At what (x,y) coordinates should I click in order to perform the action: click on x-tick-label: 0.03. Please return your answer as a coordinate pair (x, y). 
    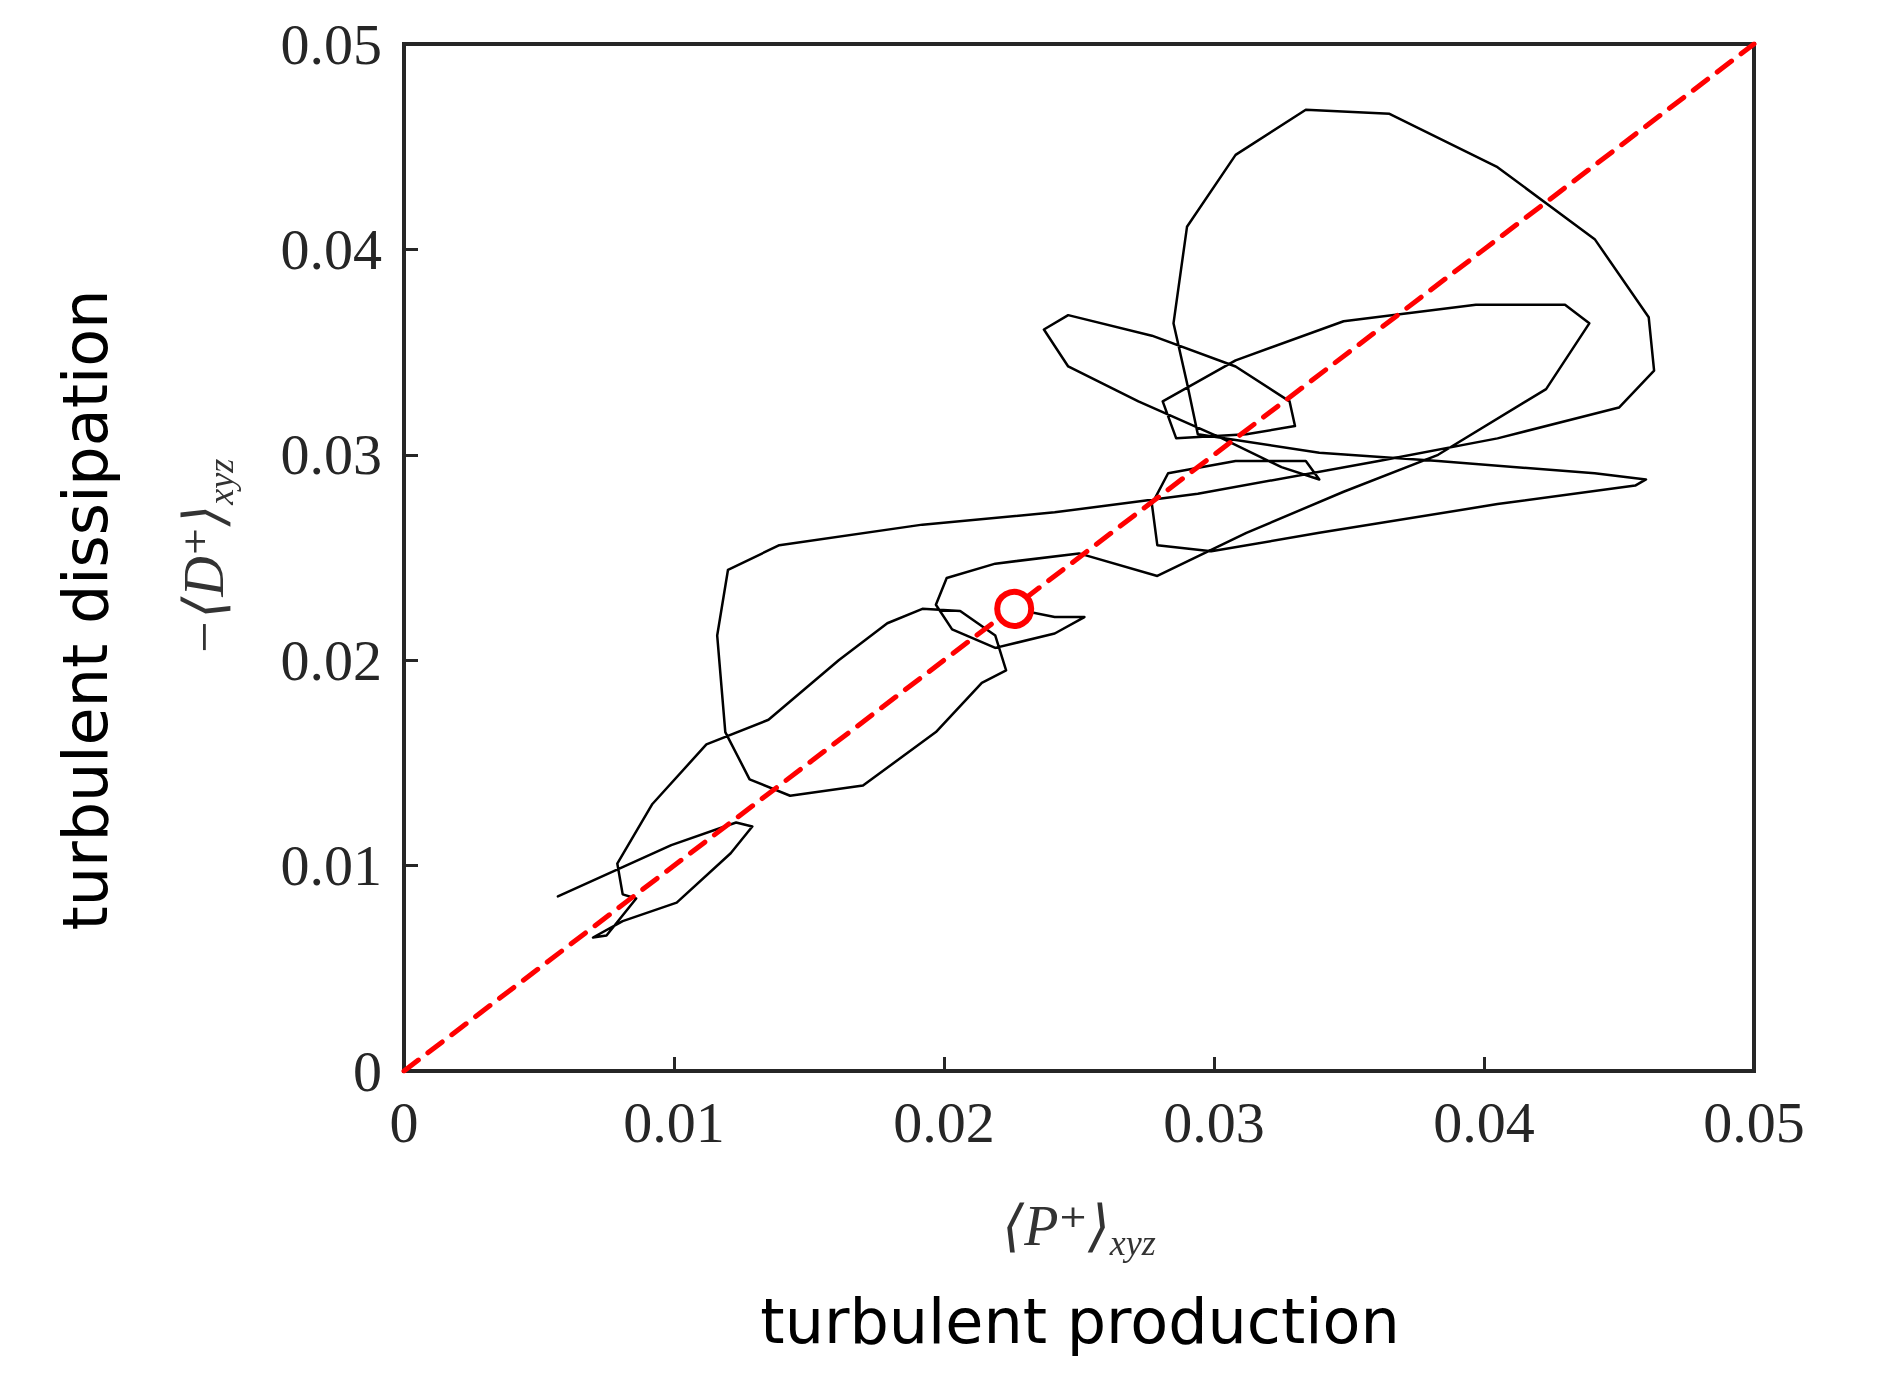
    Looking at the image, I should click on (1214, 1122).